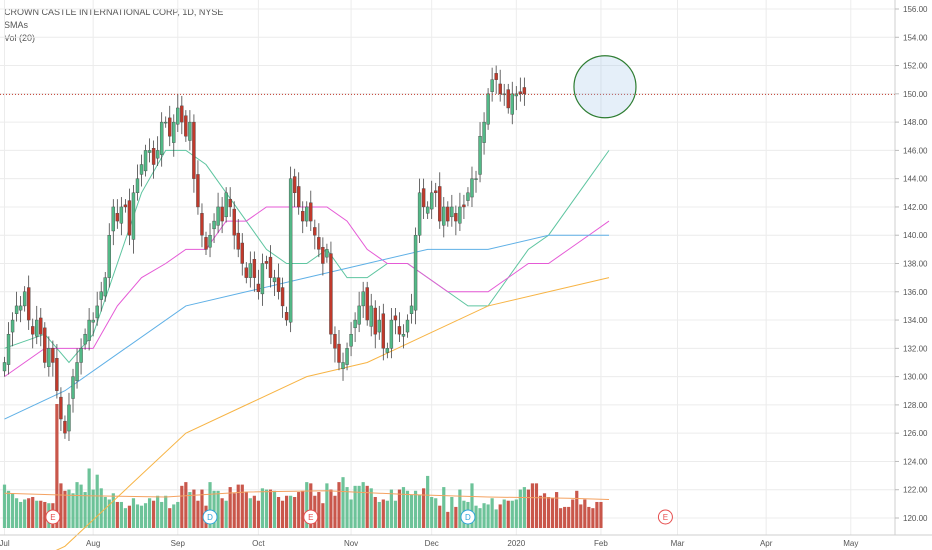 The height and width of the screenshot is (550, 932). What do you see at coordinates (605, 87) in the screenshot?
I see `highlight-circle` at bounding box center [605, 87].